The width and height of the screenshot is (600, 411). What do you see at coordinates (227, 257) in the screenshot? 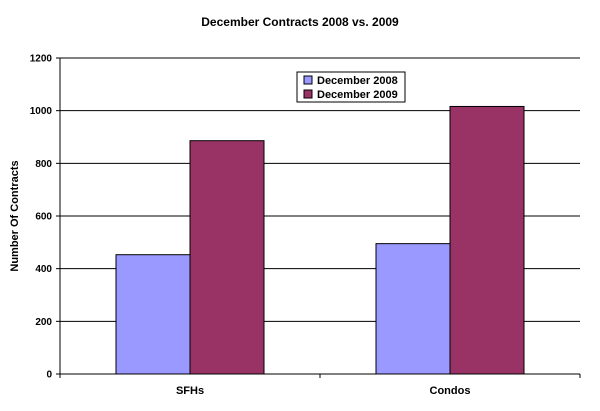
I see `bar-sfhs-2009` at bounding box center [227, 257].